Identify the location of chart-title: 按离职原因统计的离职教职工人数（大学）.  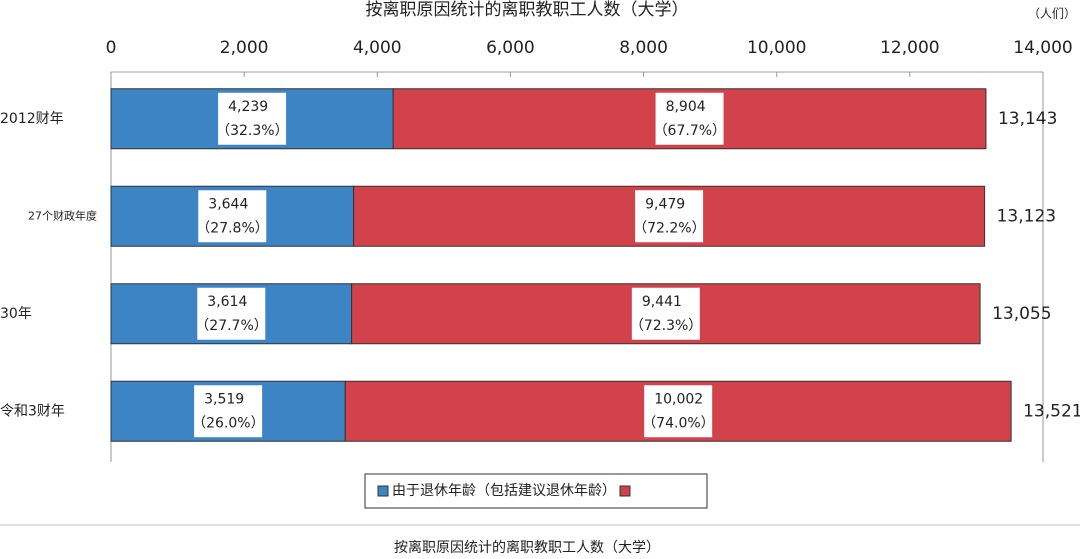
(527, 10).